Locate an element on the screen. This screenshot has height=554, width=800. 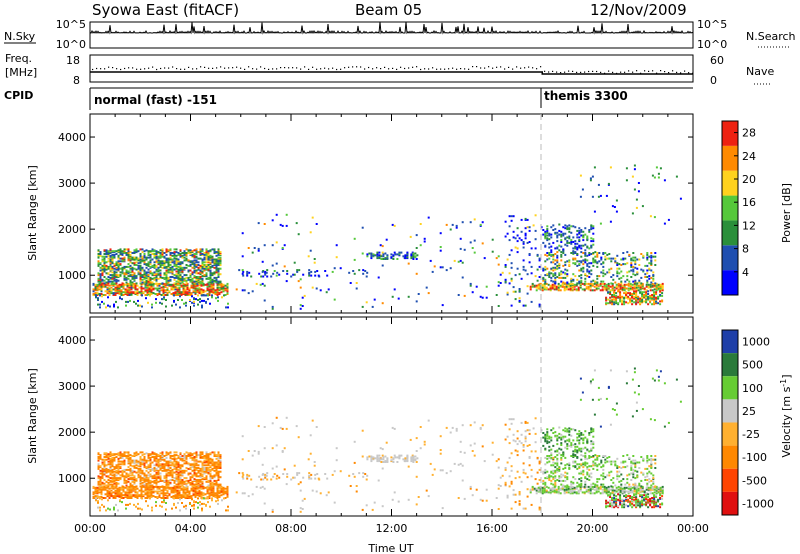
ytick-label: 1000 is located at coordinates (72, 275).